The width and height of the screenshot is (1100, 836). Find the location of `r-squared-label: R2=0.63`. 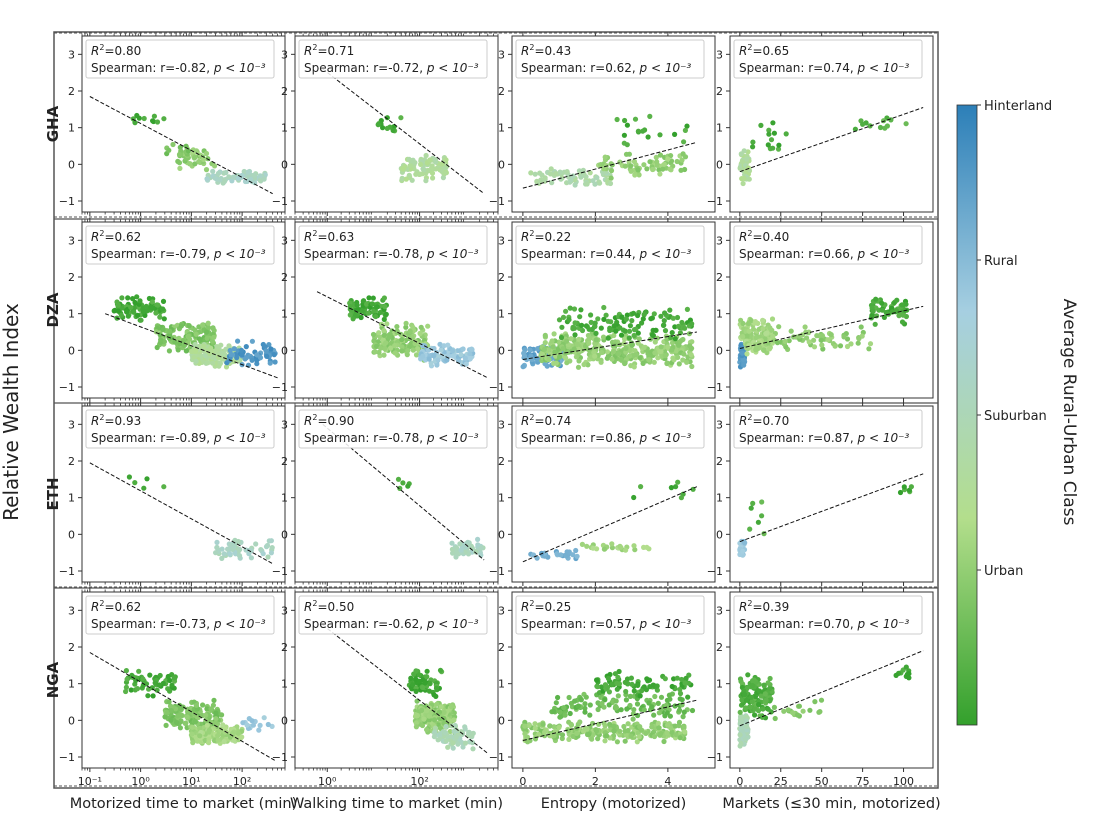

r-squared-label: R2=0.63 is located at coordinates (329, 236).